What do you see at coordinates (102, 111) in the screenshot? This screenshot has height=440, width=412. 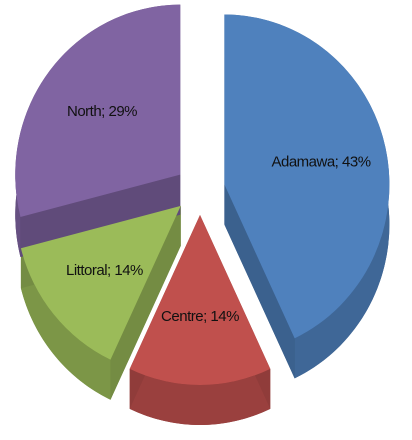 I see `data-label: North; 29%` at bounding box center [102, 111].